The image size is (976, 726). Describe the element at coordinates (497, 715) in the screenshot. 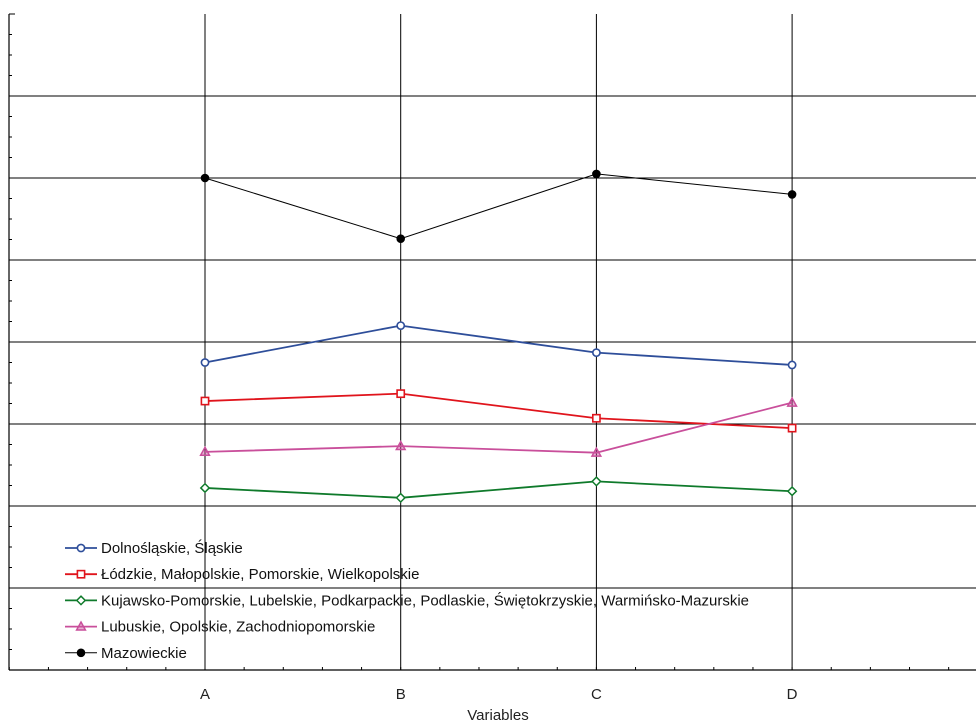

I see `x-axis-title: Variables` at that location.